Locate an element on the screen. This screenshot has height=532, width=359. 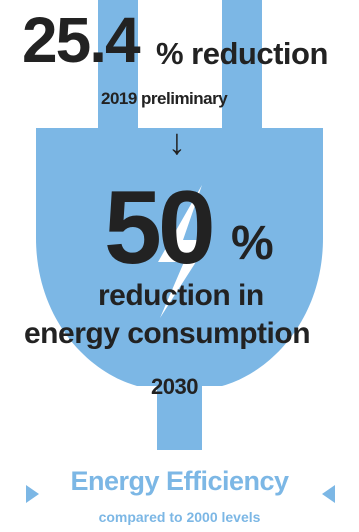
target-reduction-value: 50 is located at coordinates (160, 228).